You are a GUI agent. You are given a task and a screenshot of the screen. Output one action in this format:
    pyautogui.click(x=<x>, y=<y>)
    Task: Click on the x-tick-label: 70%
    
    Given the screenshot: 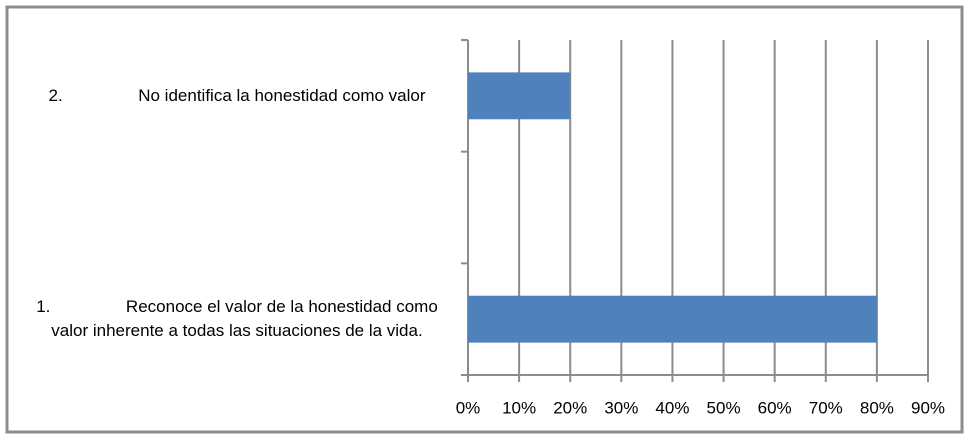 What is the action you would take?
    pyautogui.click(x=826, y=407)
    